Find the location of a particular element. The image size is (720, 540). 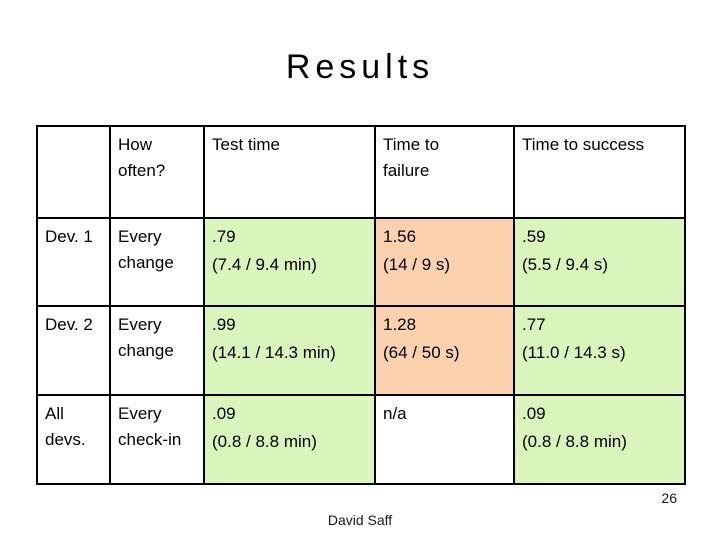

row-label-text: devs. is located at coordinates (65, 439).